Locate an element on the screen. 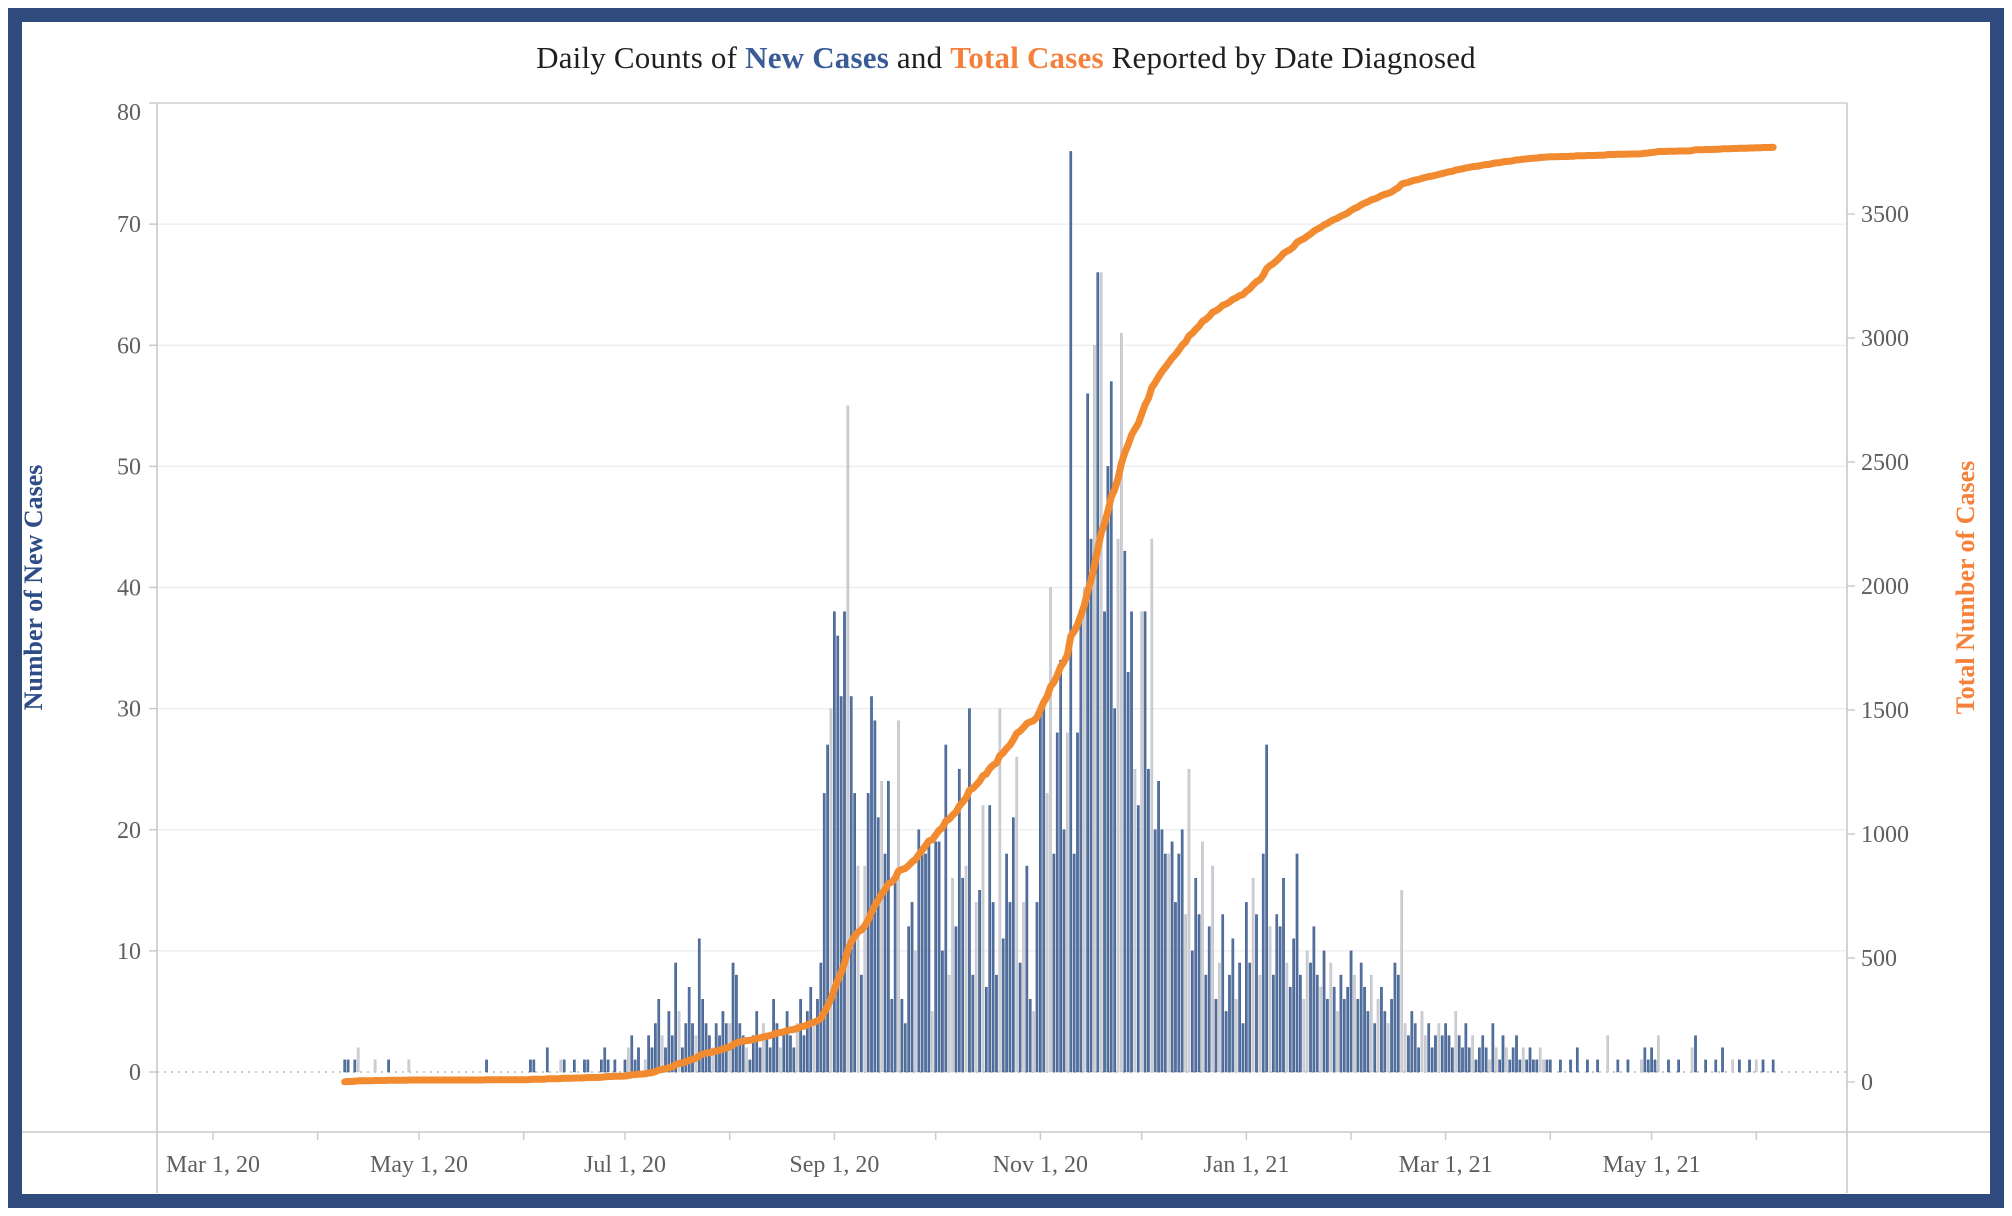 This screenshot has height=1216, width=2012. svg-text: 2500 is located at coordinates (1885, 463).